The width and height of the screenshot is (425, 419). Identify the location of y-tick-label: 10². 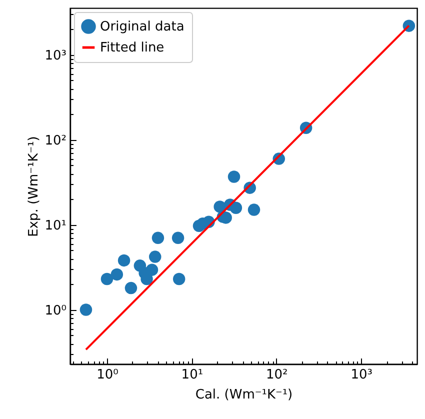
(55, 140).